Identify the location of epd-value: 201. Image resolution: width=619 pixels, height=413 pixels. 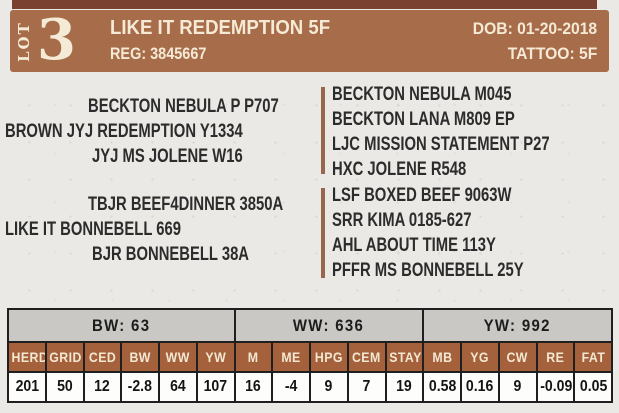
(27, 387).